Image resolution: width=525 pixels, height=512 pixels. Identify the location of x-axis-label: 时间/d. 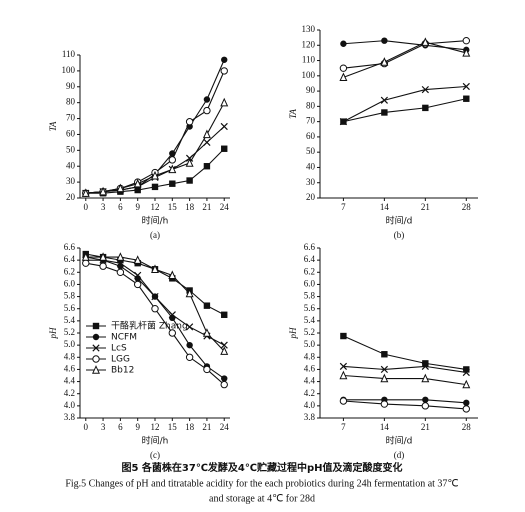
(399, 221).